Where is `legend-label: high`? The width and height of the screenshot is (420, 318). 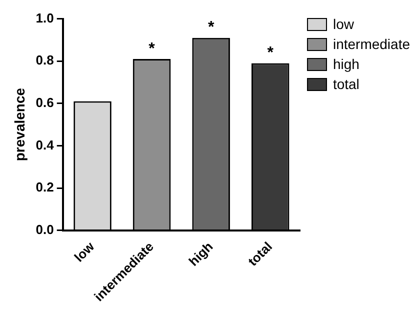 legend-label: high is located at coordinates (346, 64).